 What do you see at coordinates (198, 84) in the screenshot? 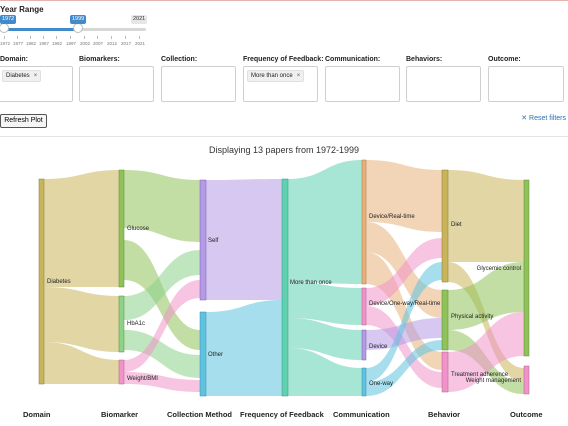
I see `collection-filter-input` at bounding box center [198, 84].